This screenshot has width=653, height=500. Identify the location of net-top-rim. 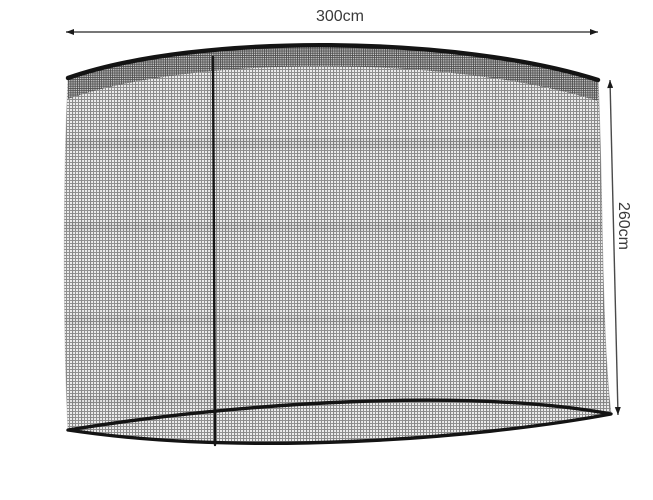
(333, 63).